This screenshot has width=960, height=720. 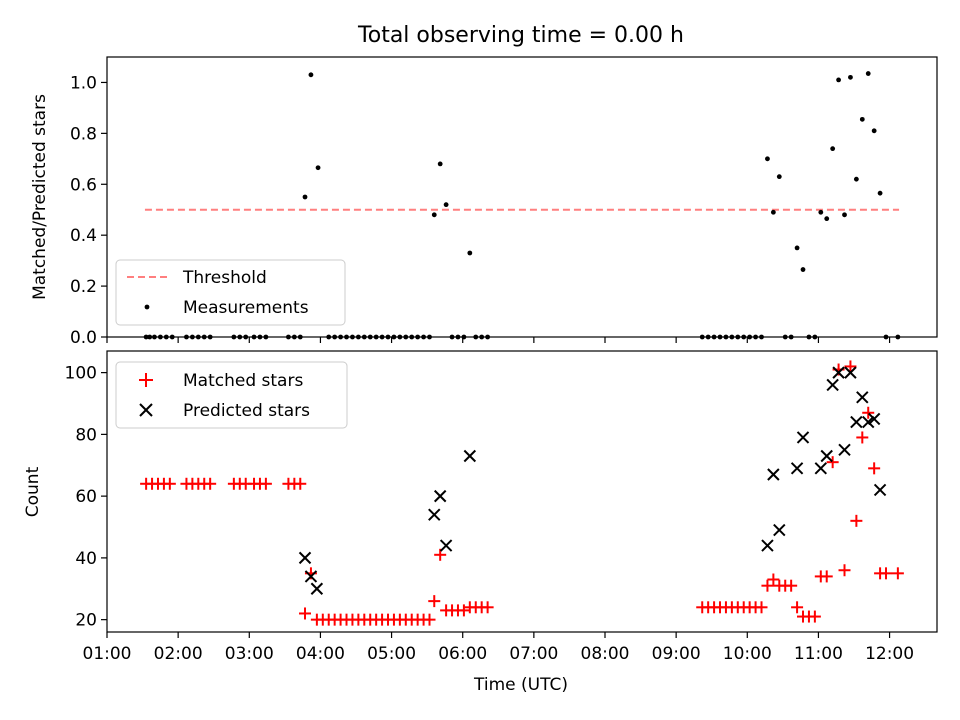 I want to click on legend-measurement-label: Measurements, so click(x=246, y=308).